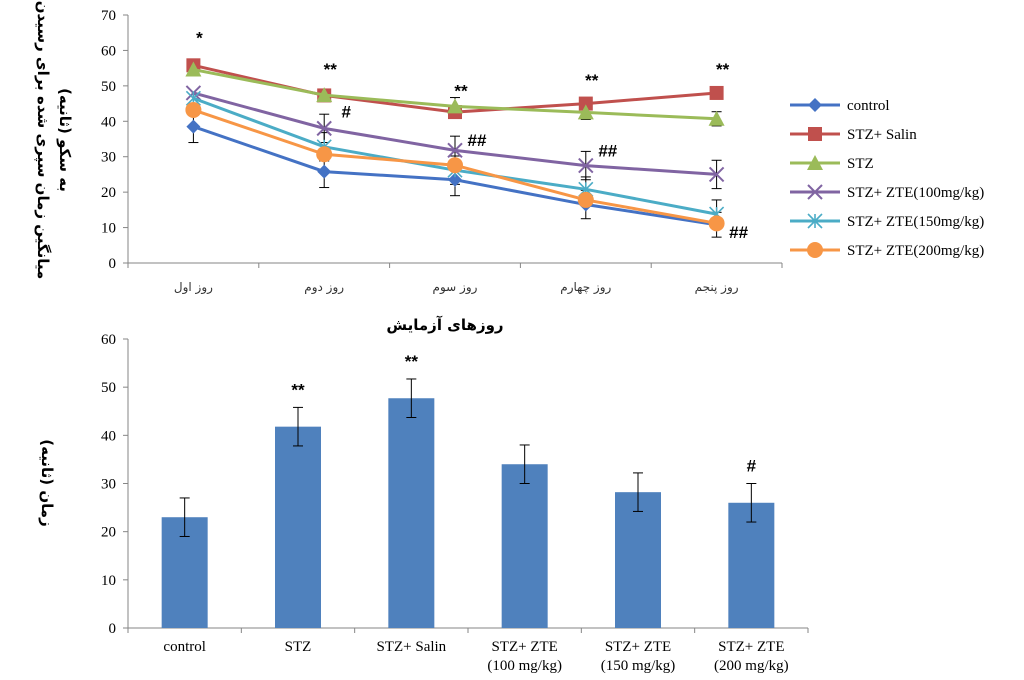  What do you see at coordinates (108, 87) in the screenshot?
I see `line-chart-ytick-label: 50` at bounding box center [108, 87].